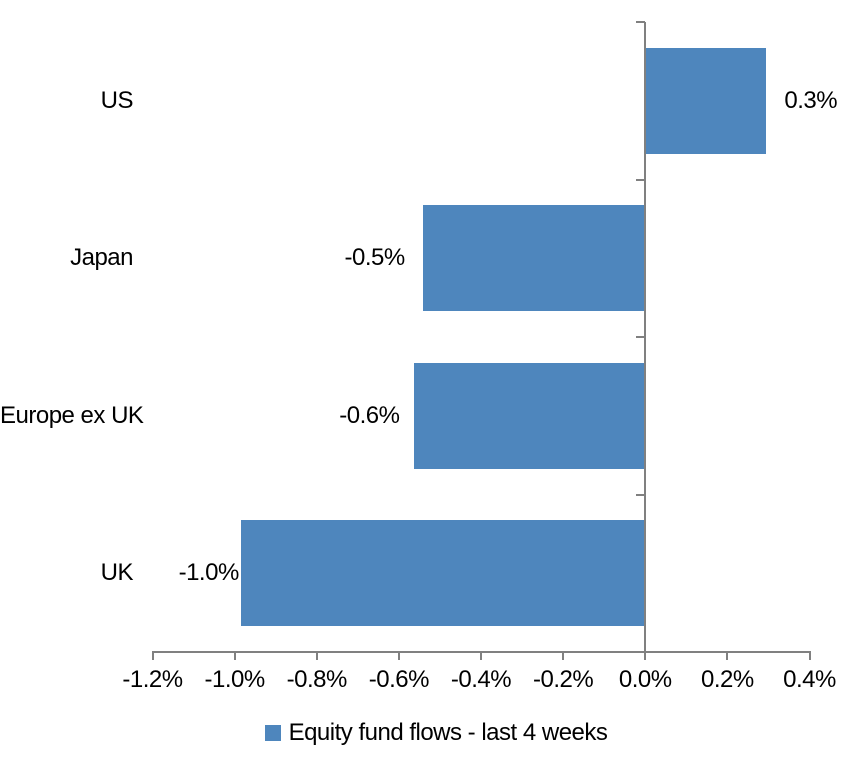  I want to click on x-tick-label: -1.2%, so click(152, 679).